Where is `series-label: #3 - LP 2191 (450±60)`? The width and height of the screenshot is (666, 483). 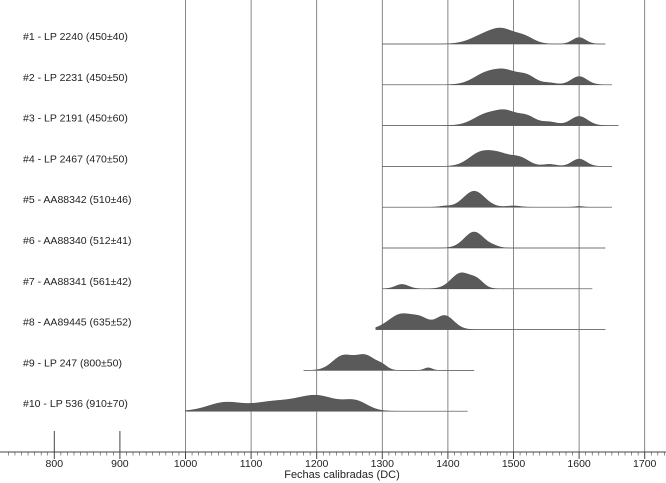 series-label: #3 - LP 2191 (450±60) is located at coordinates (75, 119).